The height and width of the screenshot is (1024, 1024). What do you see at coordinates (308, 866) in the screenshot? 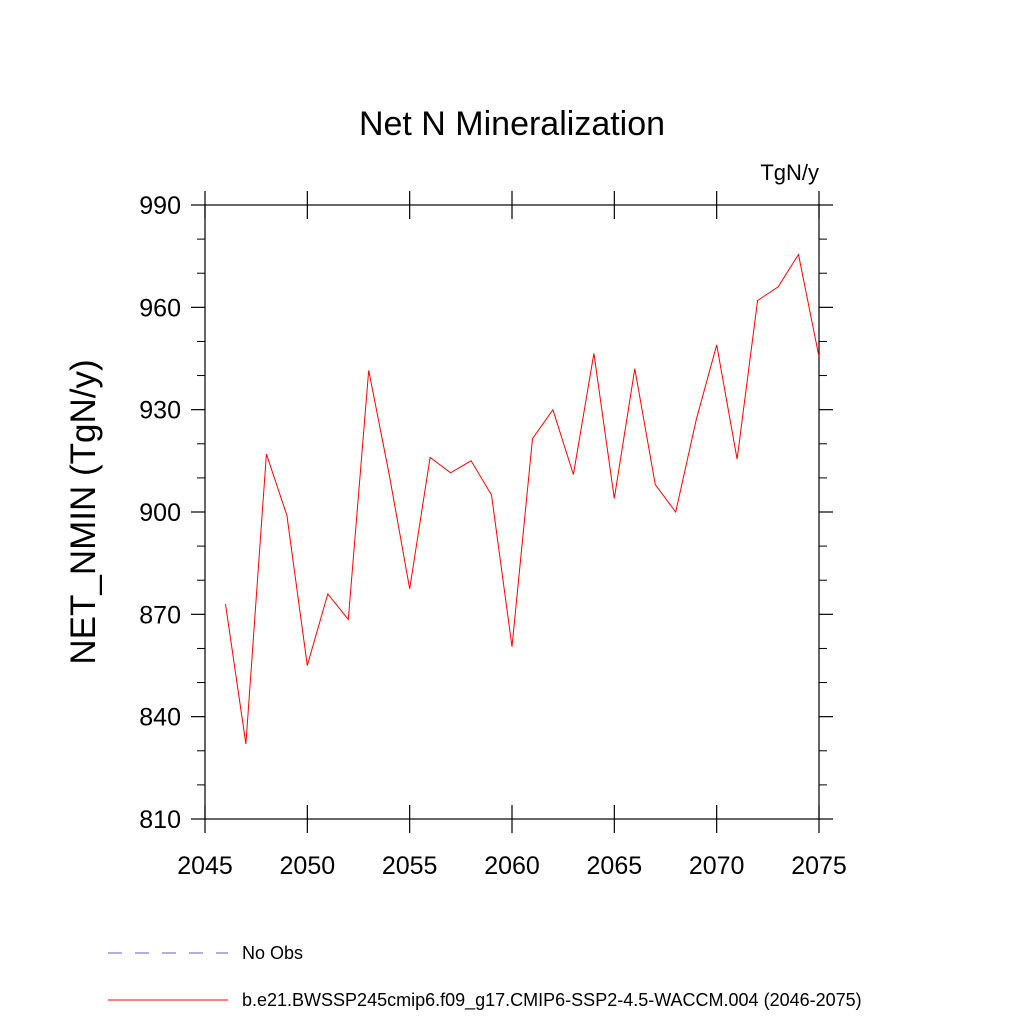
I see `x-tick-label: 2050` at bounding box center [308, 866].